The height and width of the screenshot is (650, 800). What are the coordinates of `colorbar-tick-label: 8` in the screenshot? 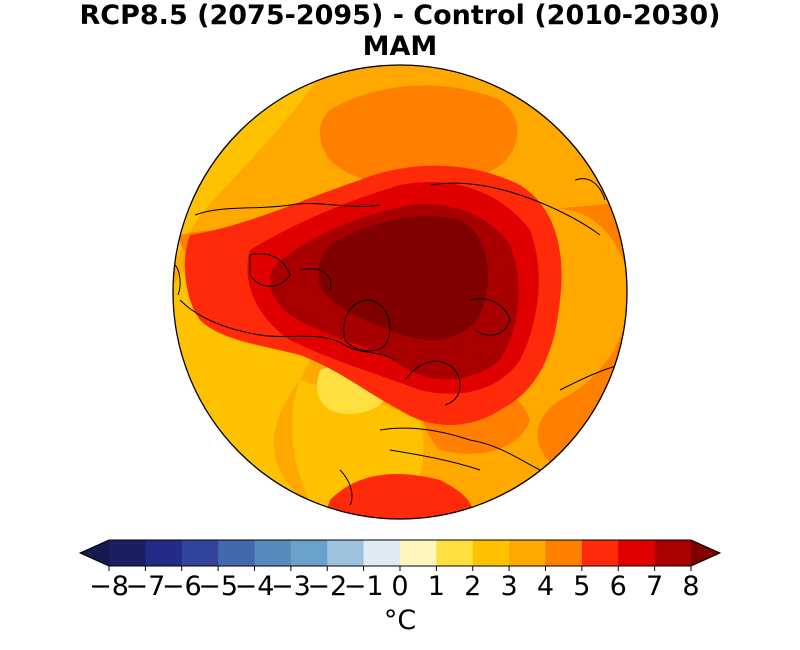 It's located at (691, 586).